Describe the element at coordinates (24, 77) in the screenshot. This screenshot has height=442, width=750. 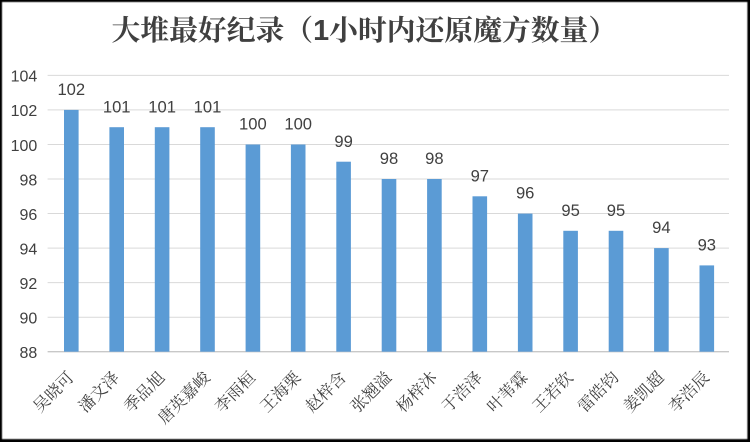
I see `svg-text: 104` at that location.